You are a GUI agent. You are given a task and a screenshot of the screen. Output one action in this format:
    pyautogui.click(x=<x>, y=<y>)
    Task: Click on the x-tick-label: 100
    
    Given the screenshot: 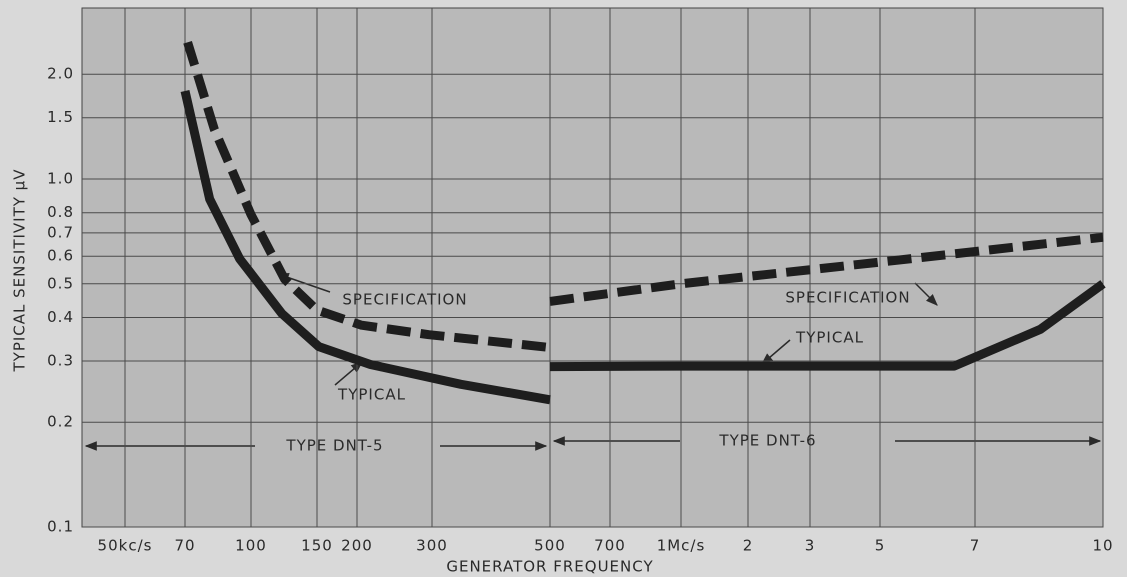 What is the action you would take?
    pyautogui.click(x=251, y=546)
    